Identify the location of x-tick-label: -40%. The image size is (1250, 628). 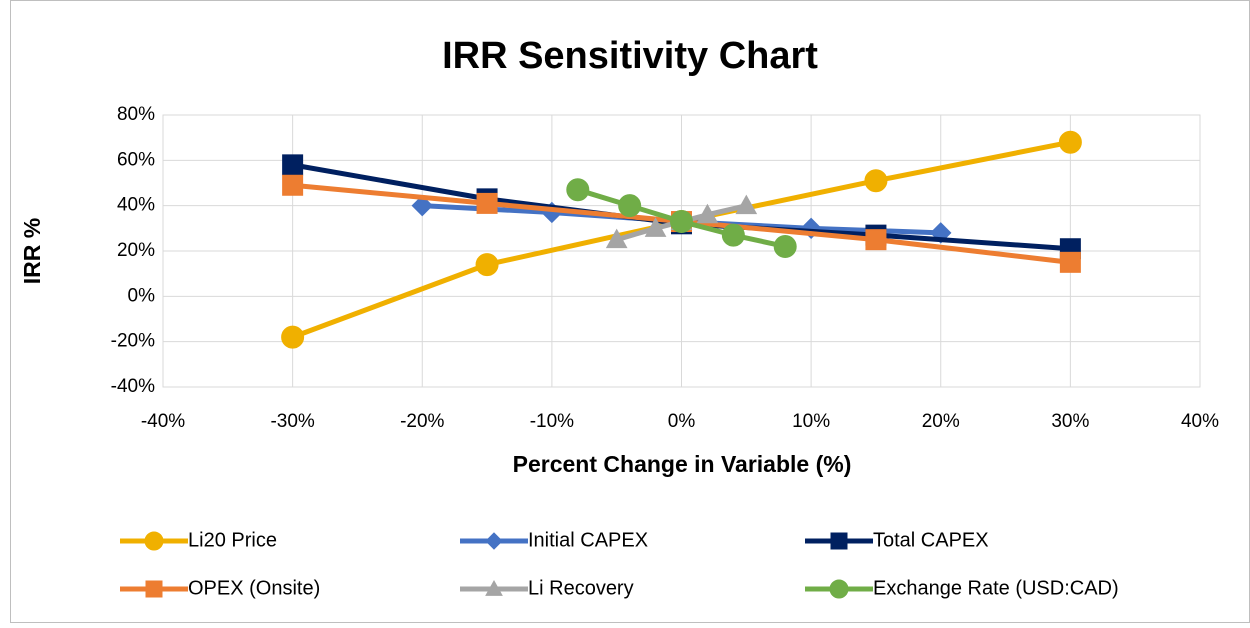
(163, 421).